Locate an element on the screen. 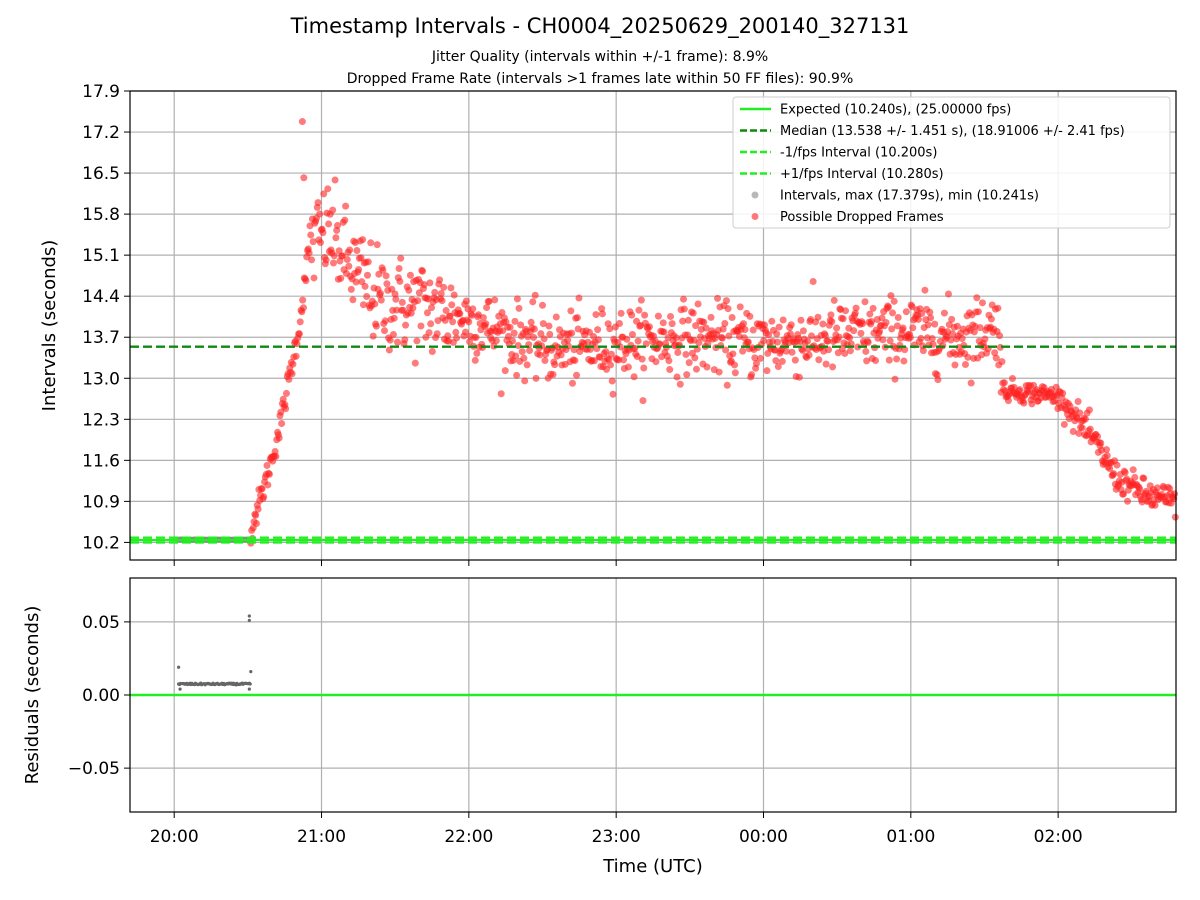 This screenshot has height=900, width=1200. residuals-y-tick-label: 0.05 is located at coordinates (101, 623).